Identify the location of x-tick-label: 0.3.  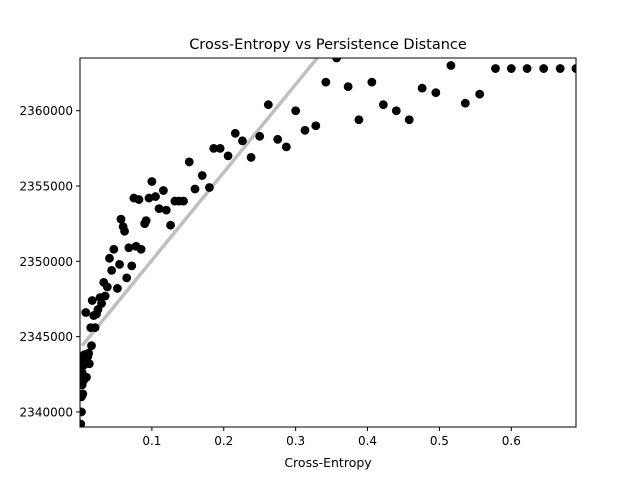
(295, 441).